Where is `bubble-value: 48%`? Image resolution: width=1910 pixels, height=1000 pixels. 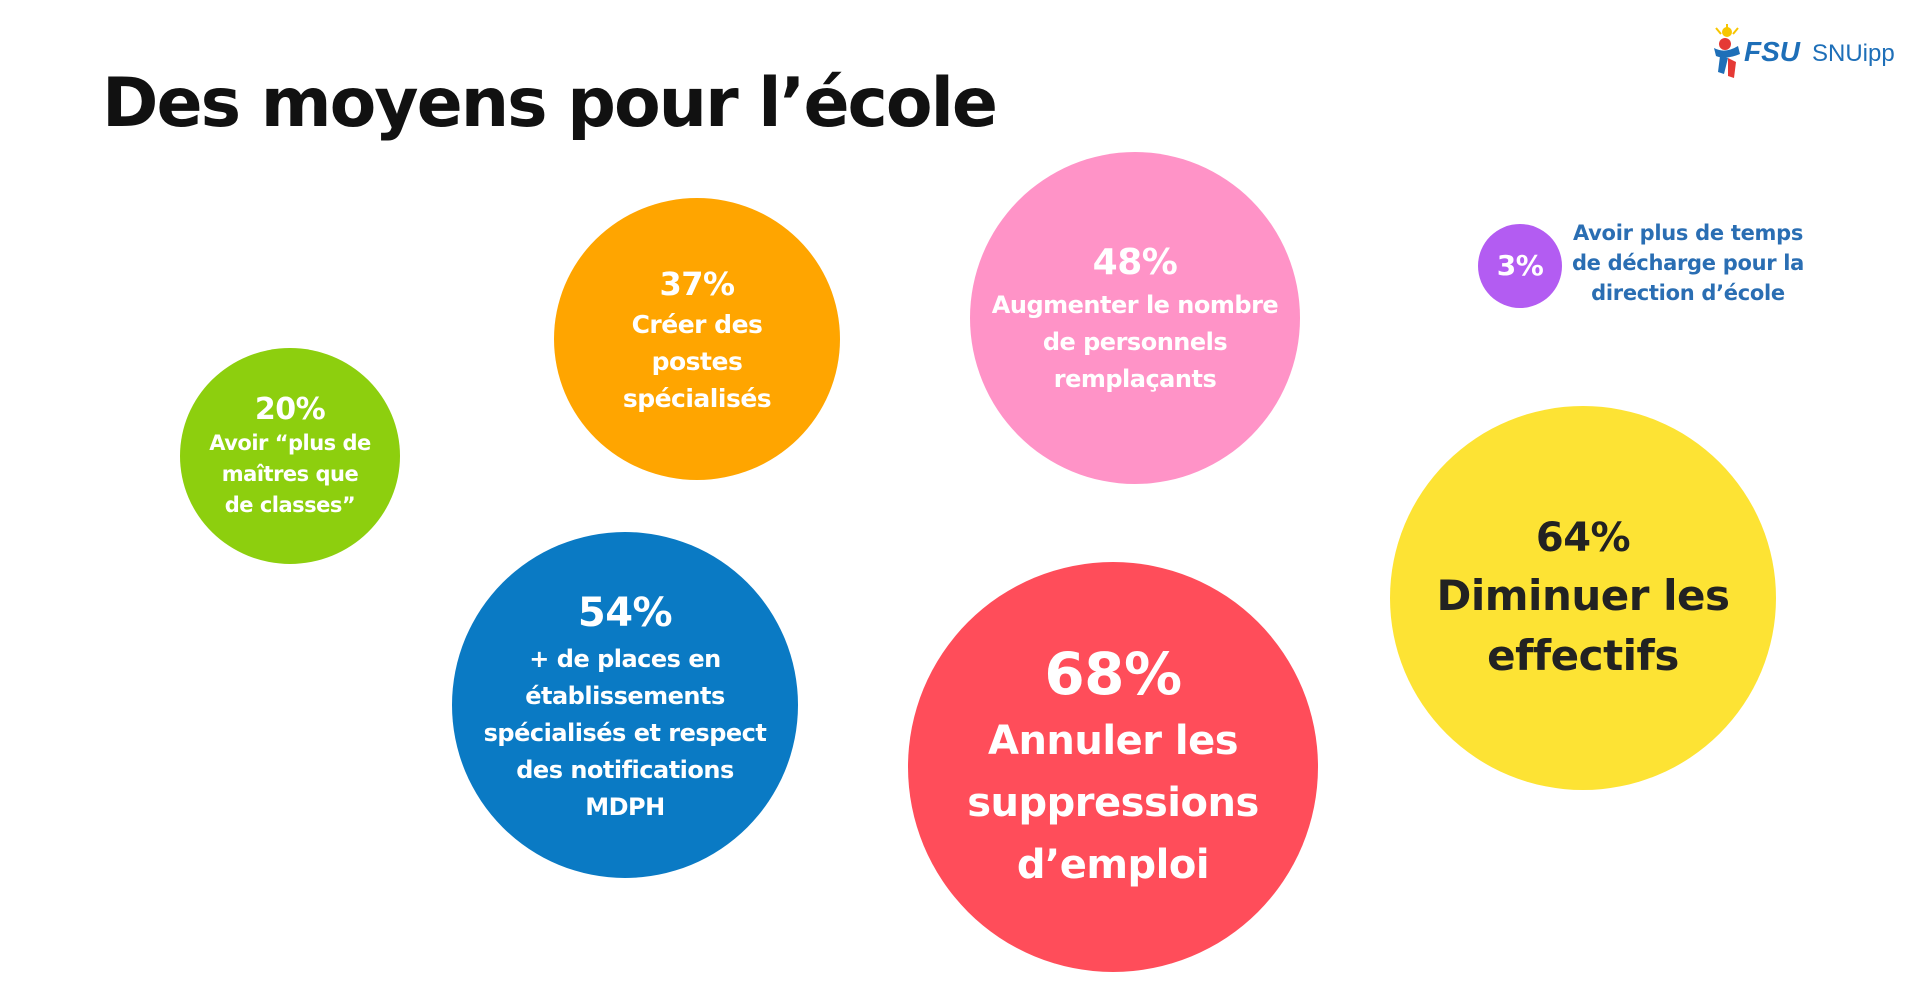
bubble-value: 48% is located at coordinates (1135, 262).